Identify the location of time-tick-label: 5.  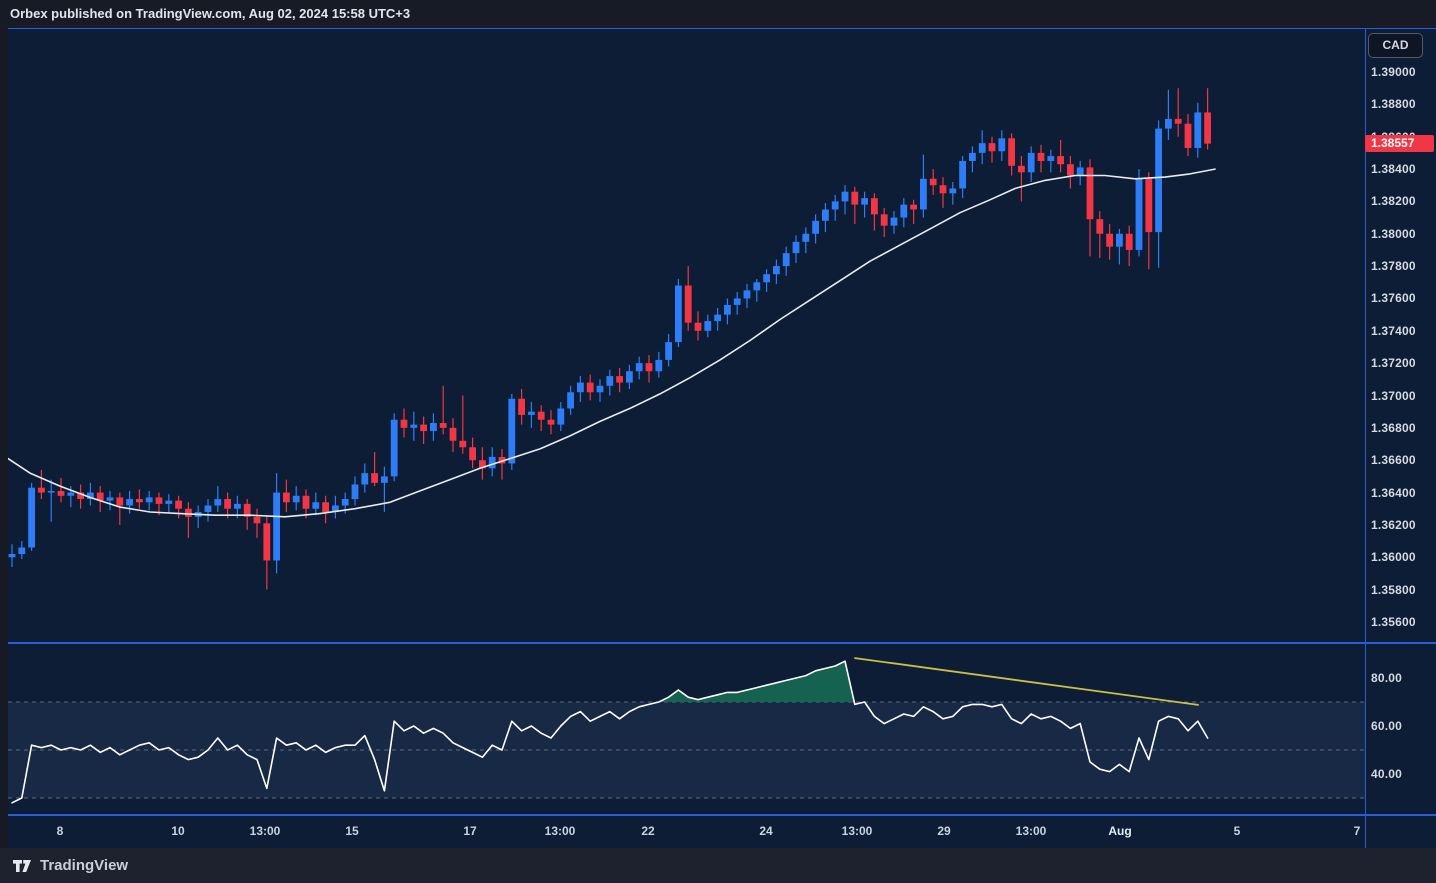
(1237, 831).